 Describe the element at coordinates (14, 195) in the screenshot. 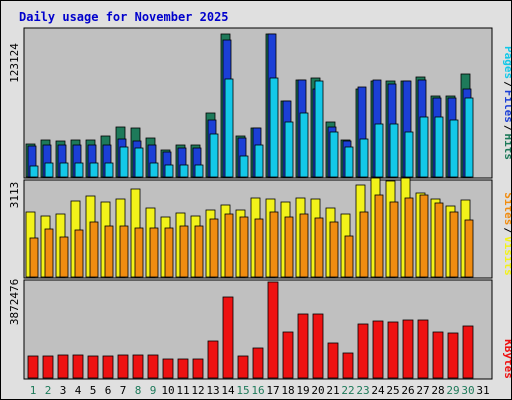

I see `y-max-label-visits: 3113` at that location.